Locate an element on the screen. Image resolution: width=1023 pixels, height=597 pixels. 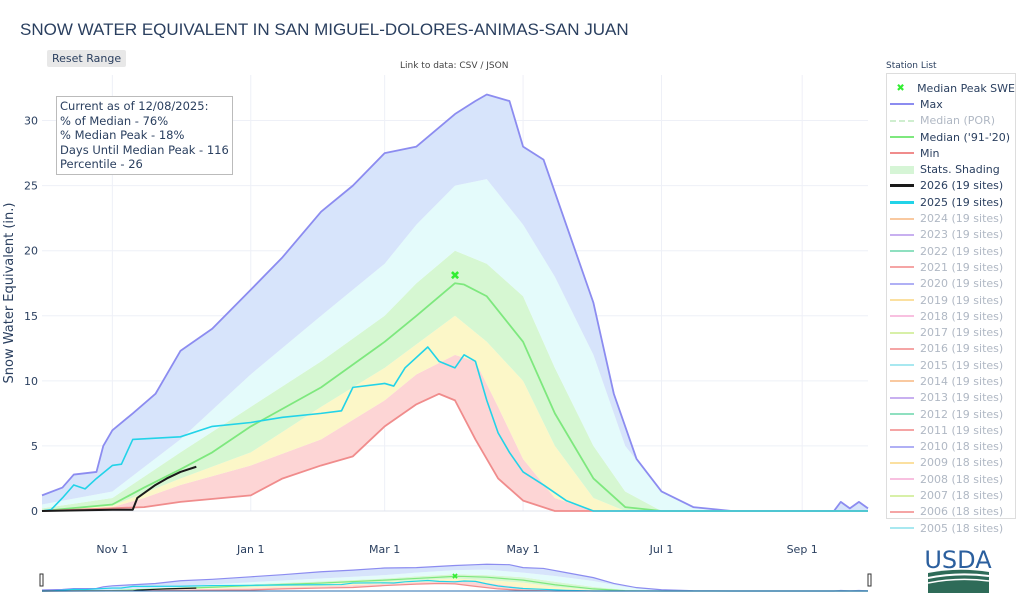
slider-median-peak-marker: ✖ is located at coordinates (455, 576).